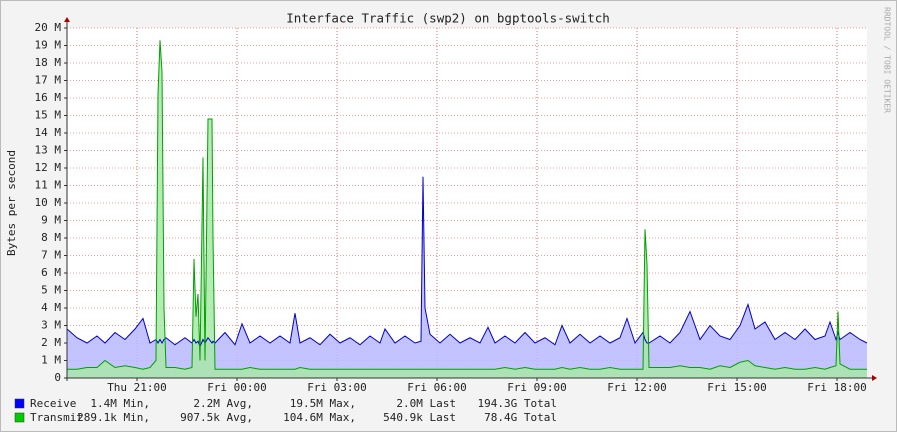 This screenshot has height=432, width=897. What do you see at coordinates (67, 19) in the screenshot?
I see `y-arrow` at bounding box center [67, 19].